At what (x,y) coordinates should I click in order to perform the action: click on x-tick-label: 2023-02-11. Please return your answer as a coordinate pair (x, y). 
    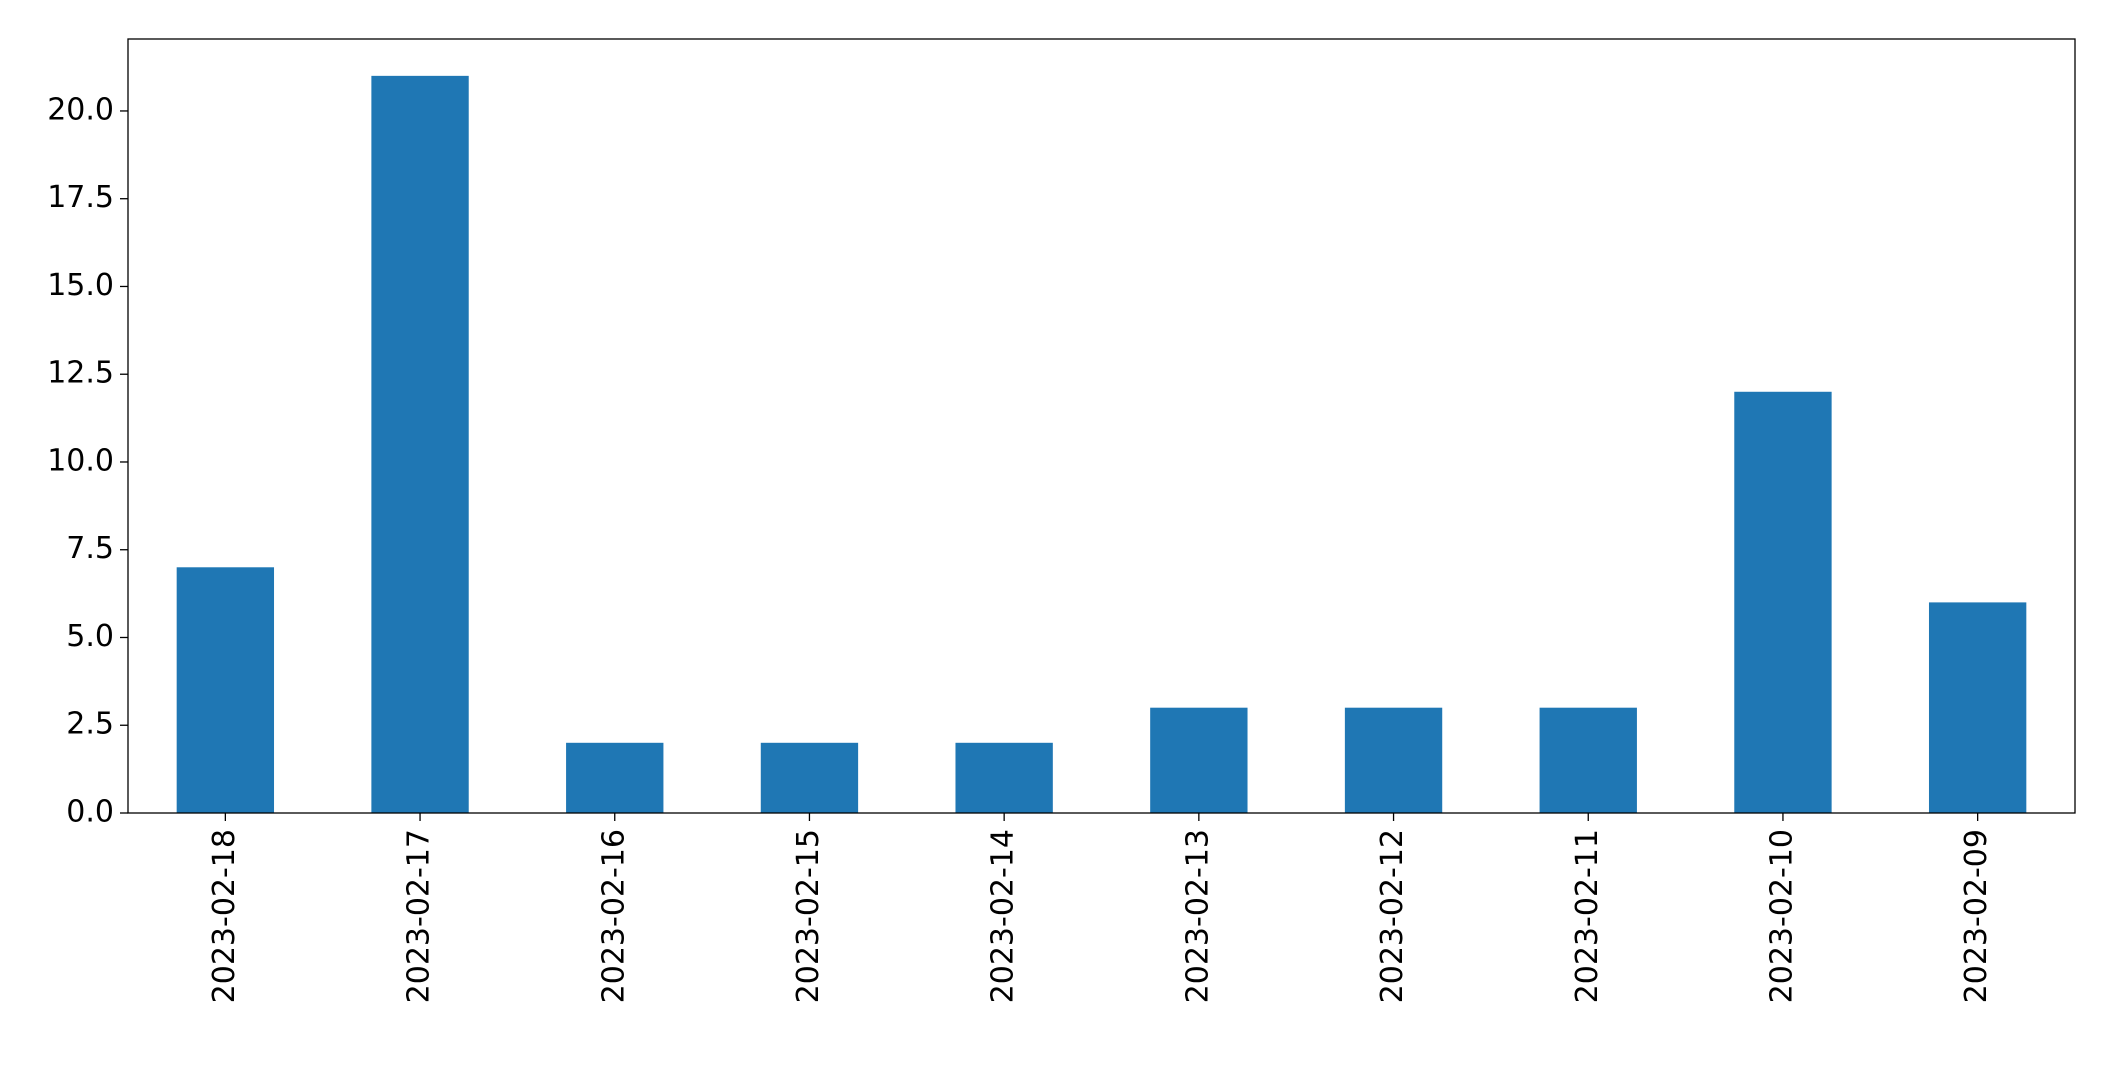
    Looking at the image, I should click on (1587, 916).